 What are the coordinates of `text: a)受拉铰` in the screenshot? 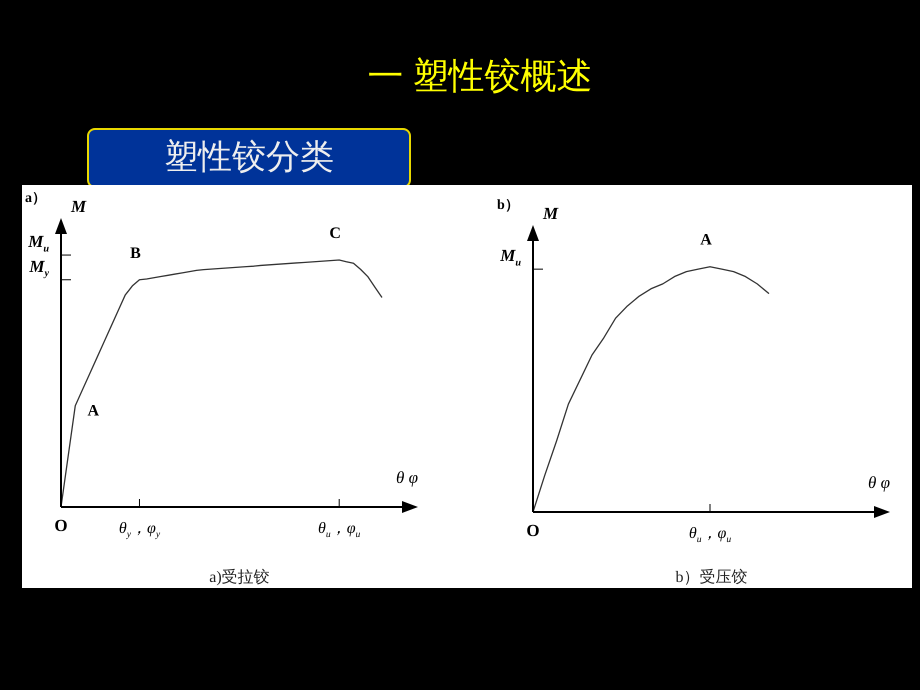 It's located at (239, 577).